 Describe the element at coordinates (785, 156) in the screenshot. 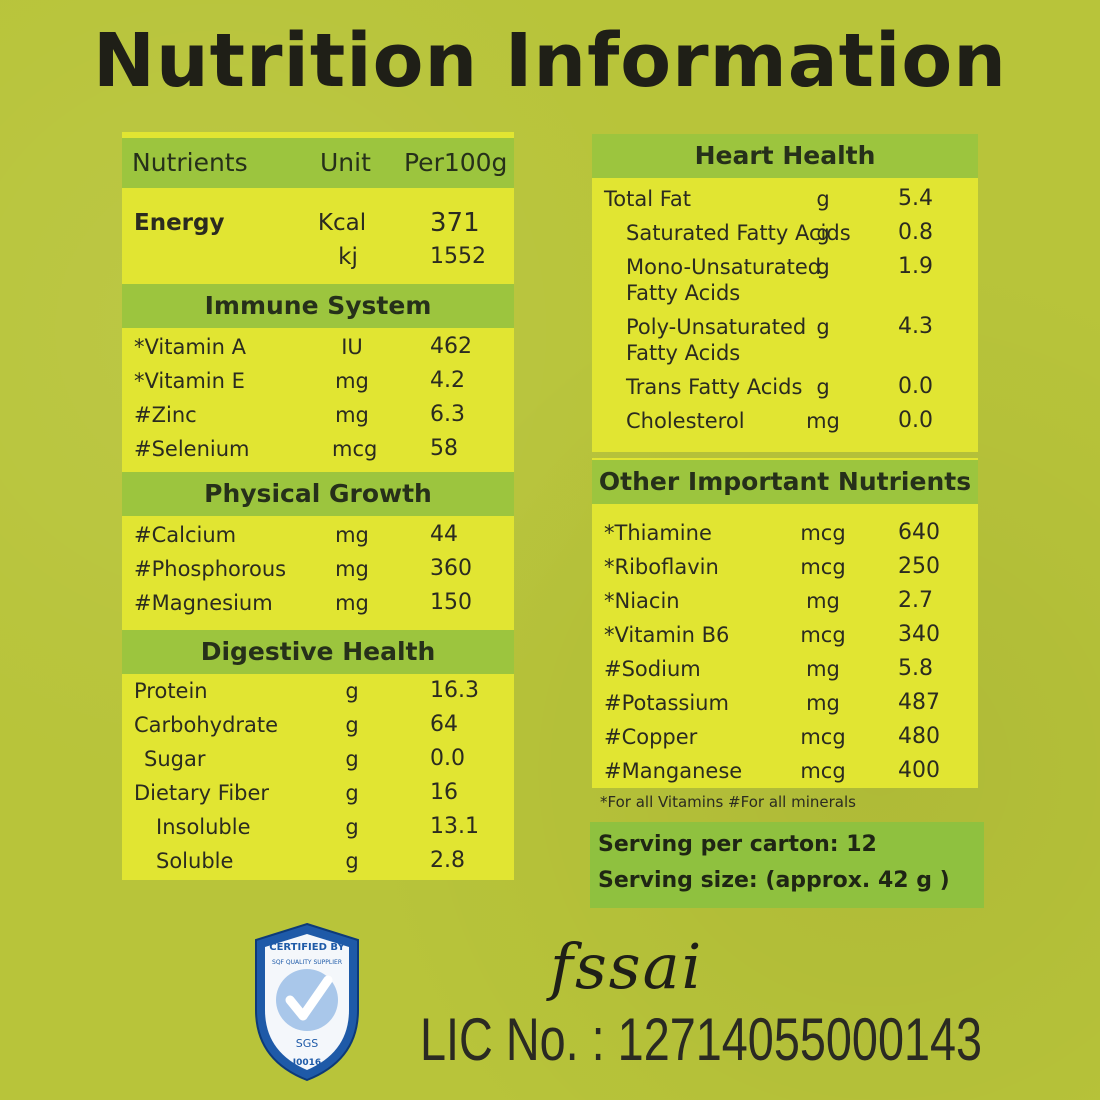

I see `heart-band: Heart Health` at that location.